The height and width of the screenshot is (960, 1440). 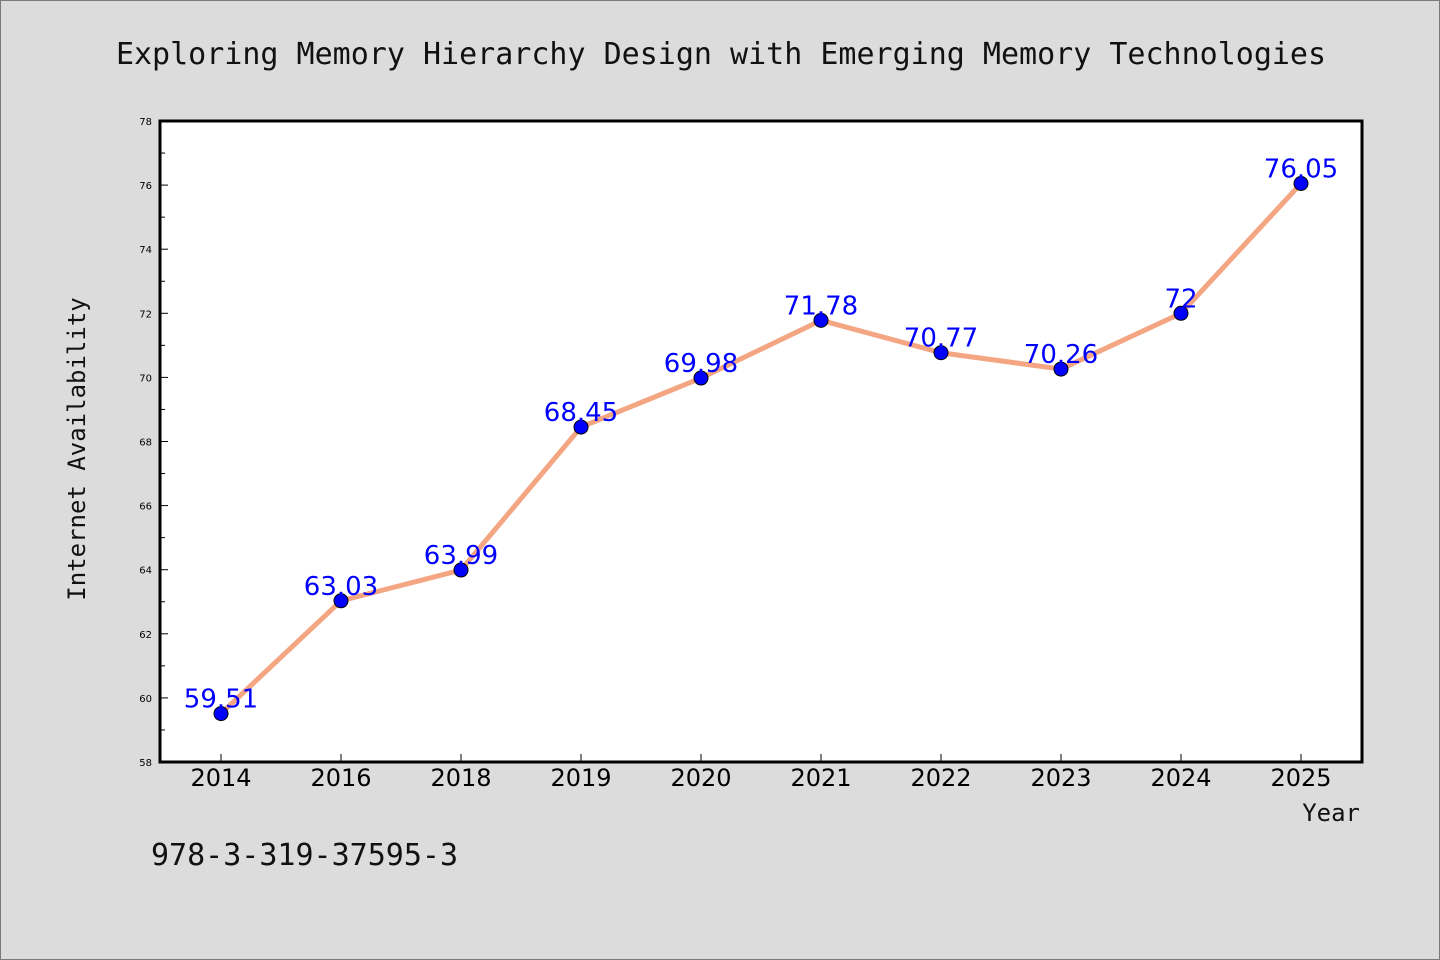 What do you see at coordinates (1061, 355) in the screenshot?
I see `data-label: 70.26` at bounding box center [1061, 355].